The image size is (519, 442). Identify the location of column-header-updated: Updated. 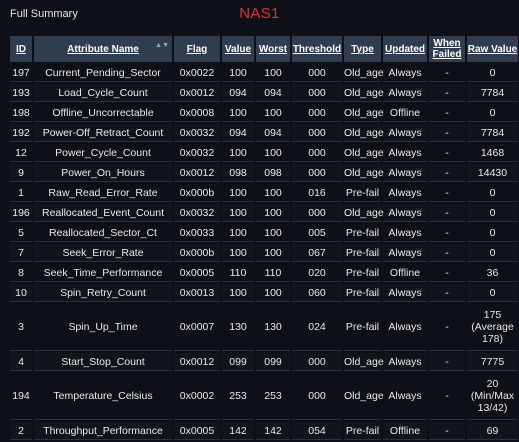
(405, 49).